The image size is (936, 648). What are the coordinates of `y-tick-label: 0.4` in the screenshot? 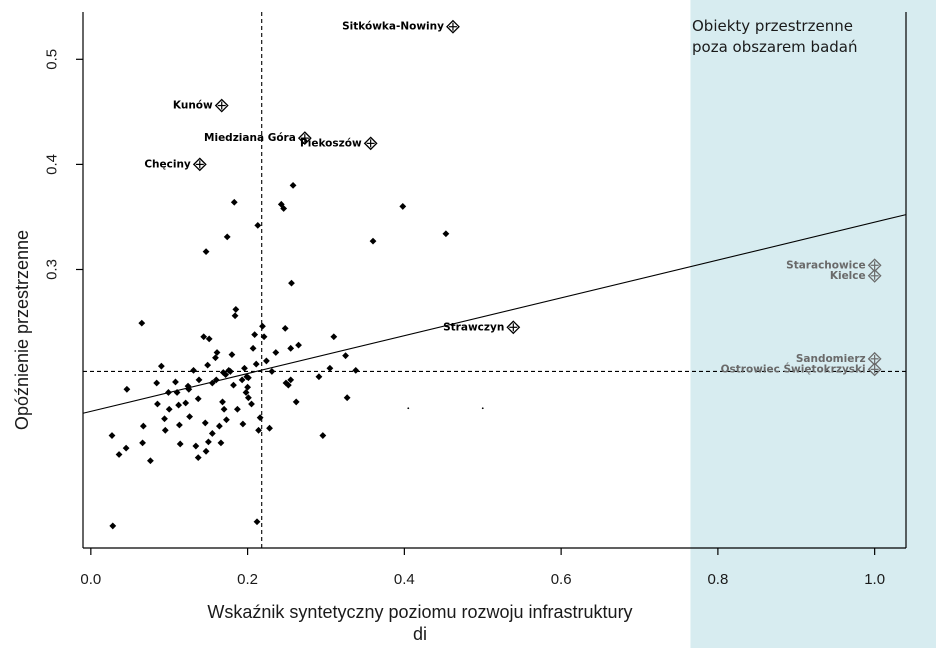 It's located at (52, 164).